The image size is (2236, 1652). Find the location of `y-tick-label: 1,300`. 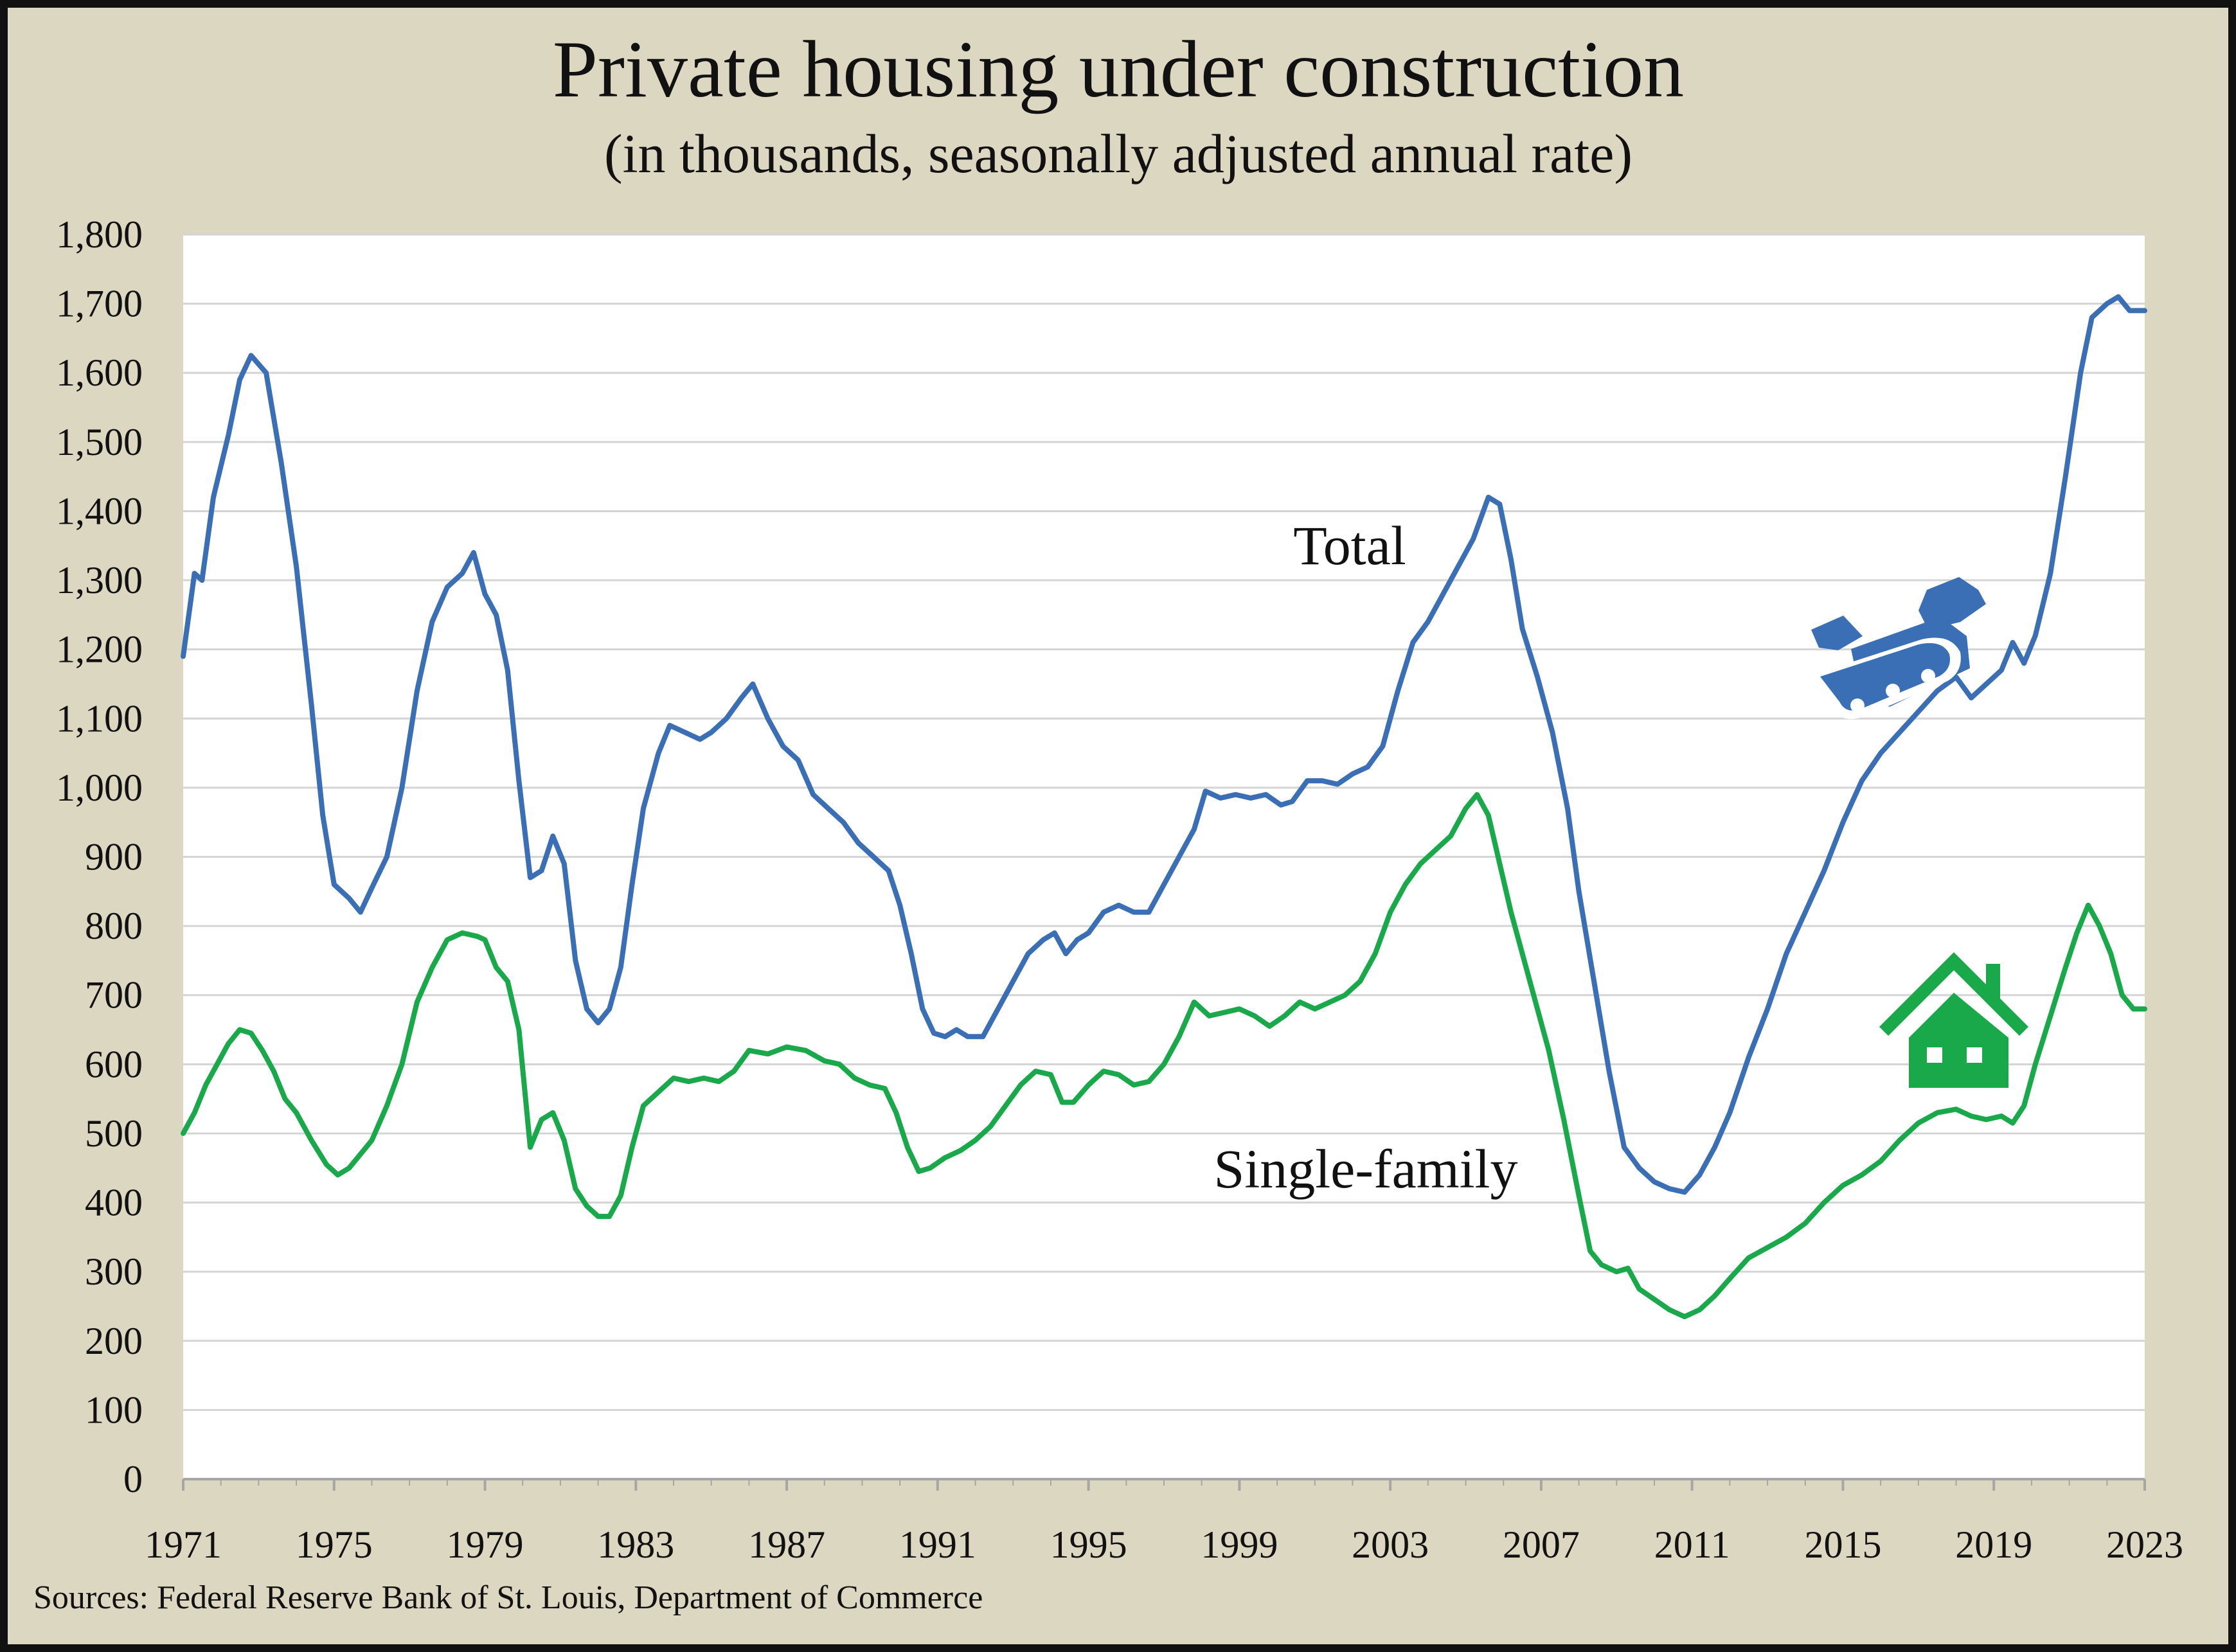

y-tick-label: 1,300 is located at coordinates (99, 580).